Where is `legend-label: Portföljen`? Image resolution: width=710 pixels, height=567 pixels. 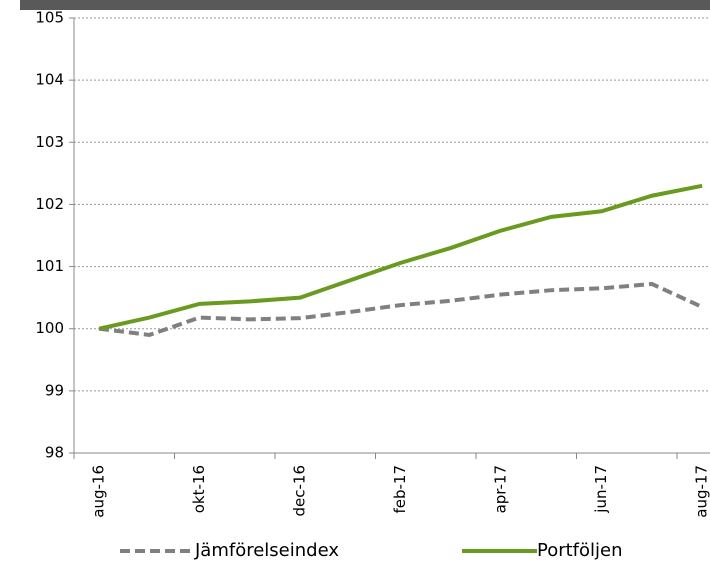
legend-label: Portföljen is located at coordinates (580, 550).